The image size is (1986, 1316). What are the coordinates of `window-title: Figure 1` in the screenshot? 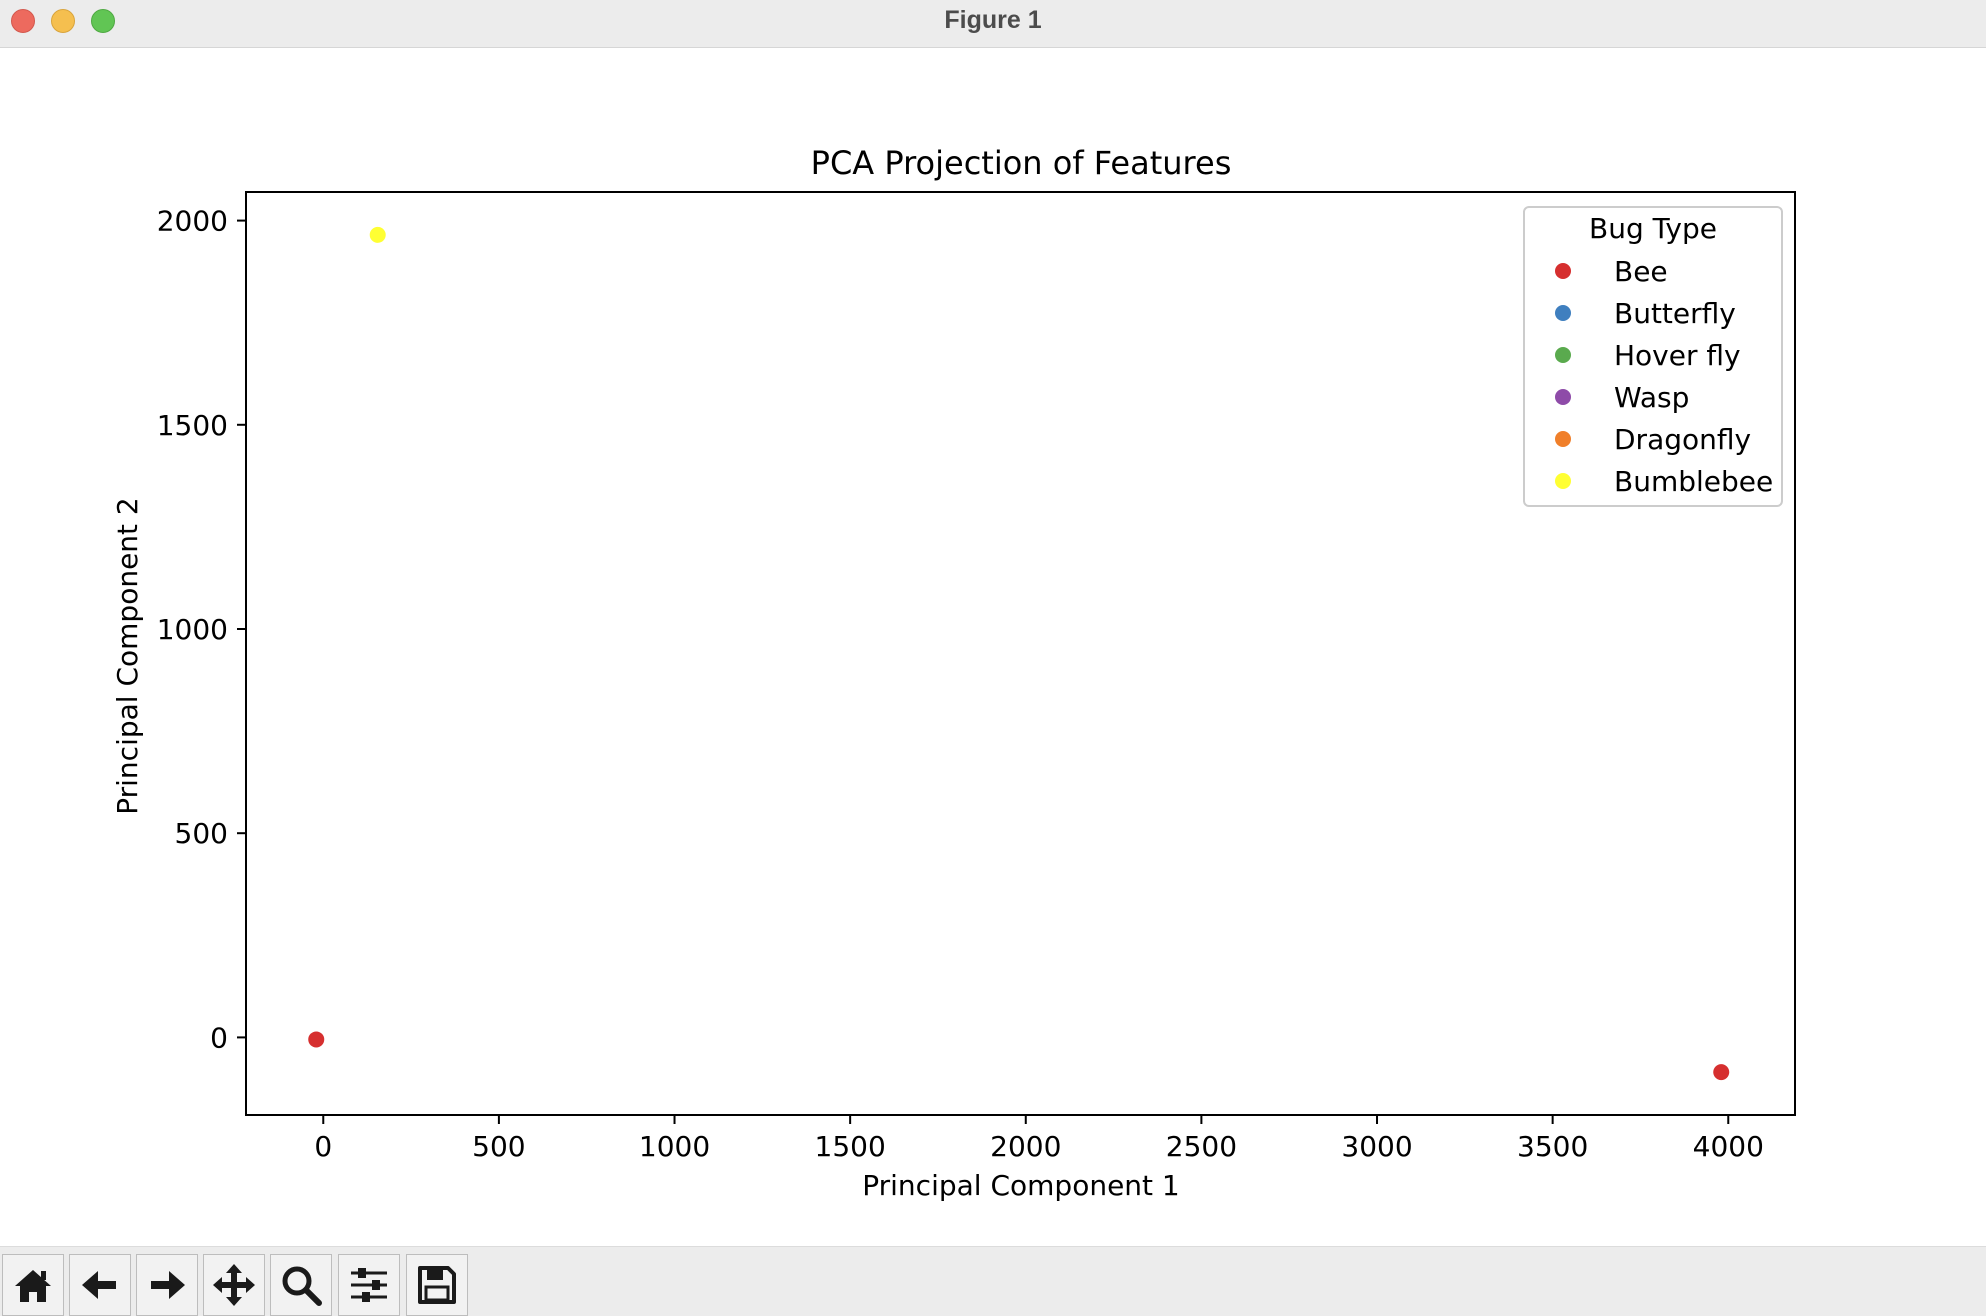 It's located at (993, 20).